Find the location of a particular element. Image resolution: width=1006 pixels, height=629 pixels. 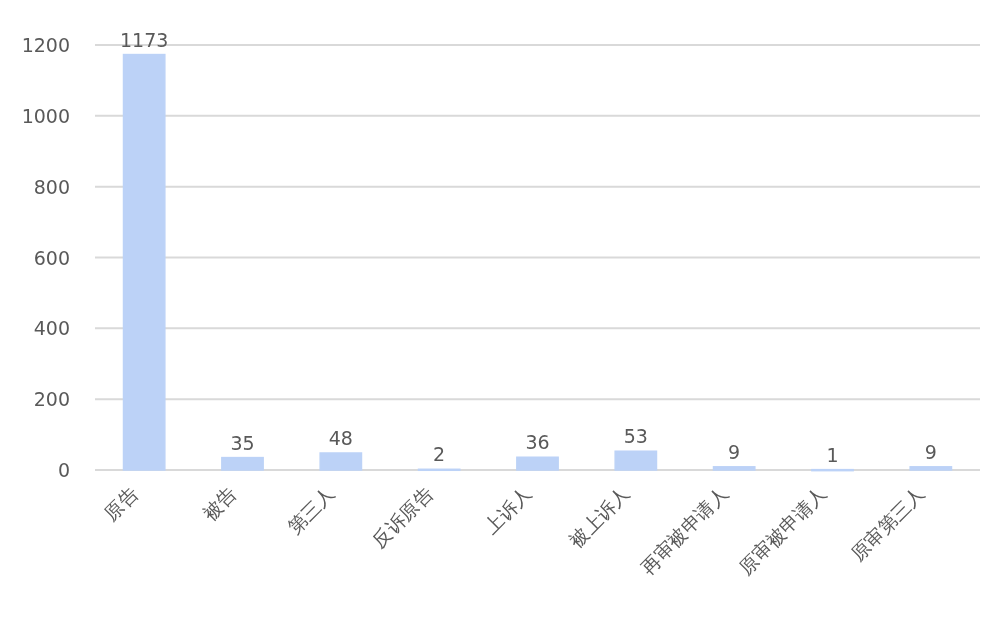

data-label: 1 is located at coordinates (832, 454).